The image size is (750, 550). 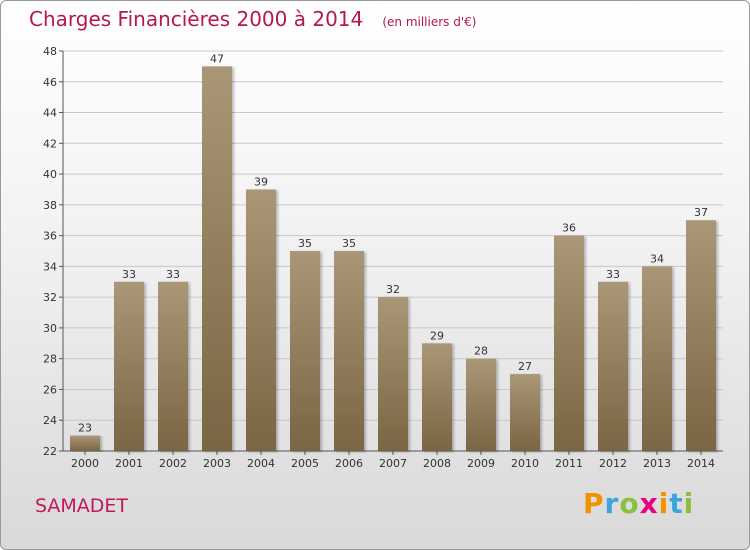 What do you see at coordinates (217, 58) in the screenshot?
I see `data-label: 47` at bounding box center [217, 58].